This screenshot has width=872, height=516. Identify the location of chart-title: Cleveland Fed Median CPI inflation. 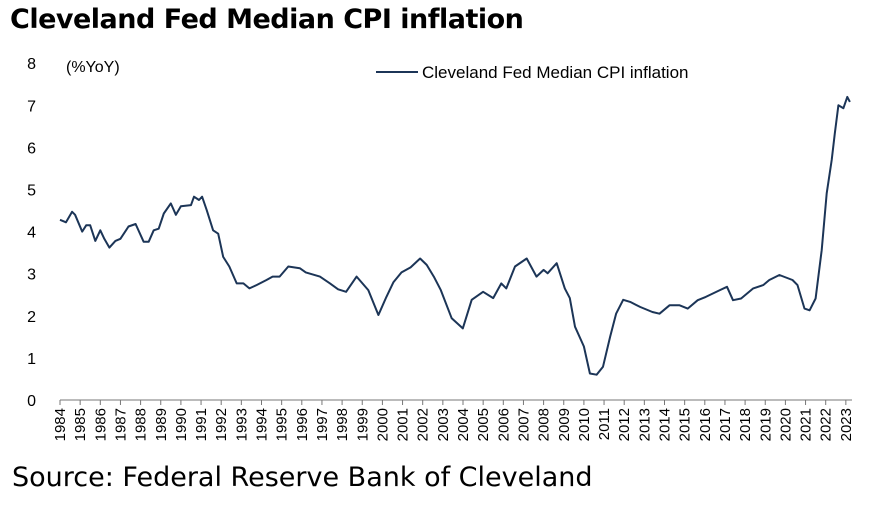
(267, 19).